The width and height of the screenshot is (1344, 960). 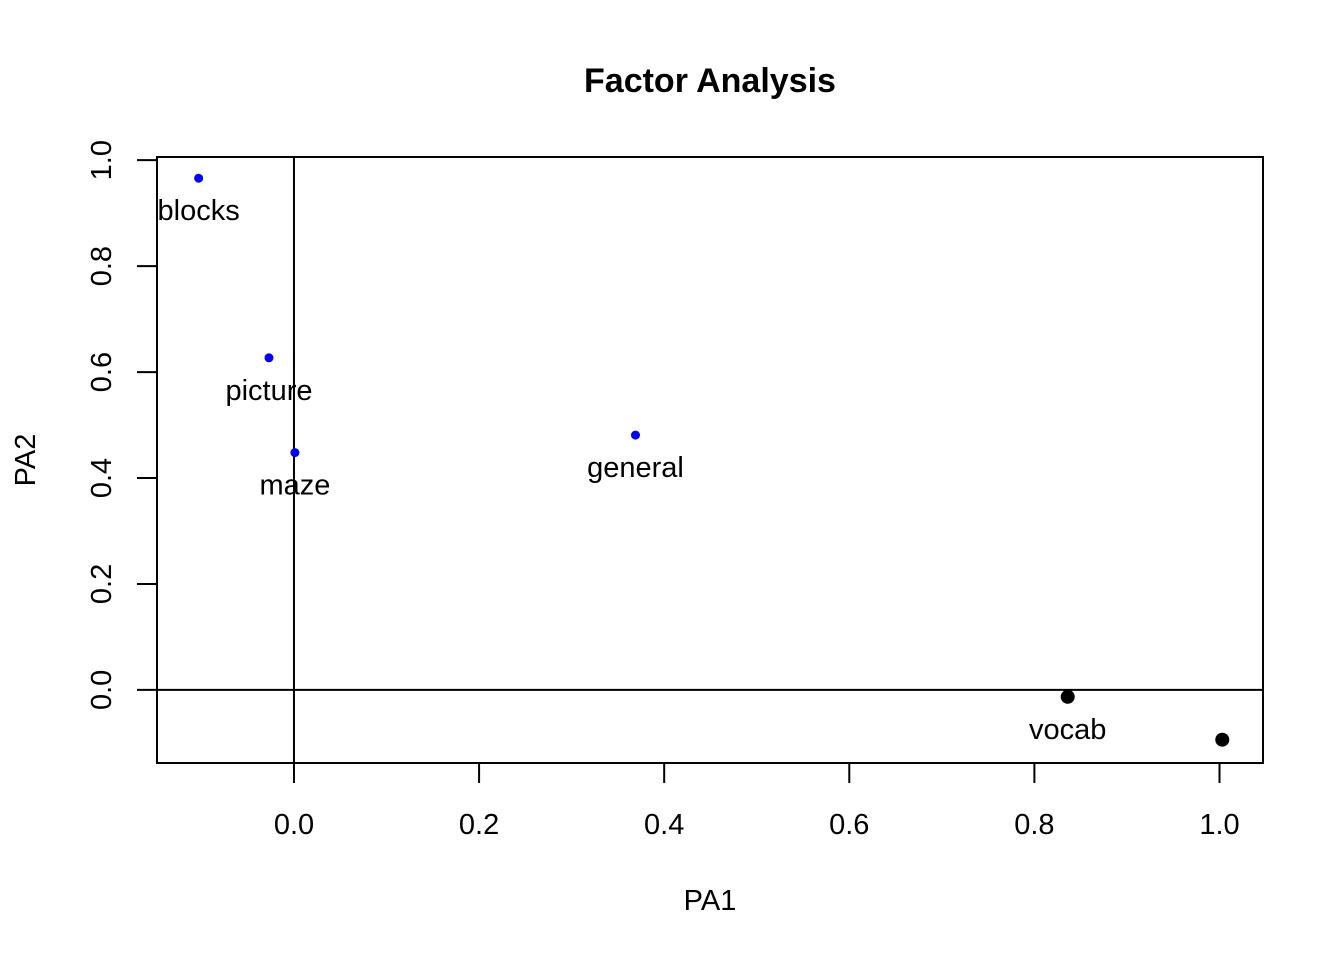 I want to click on x-tick-label: 0.4, so click(x=664, y=825).